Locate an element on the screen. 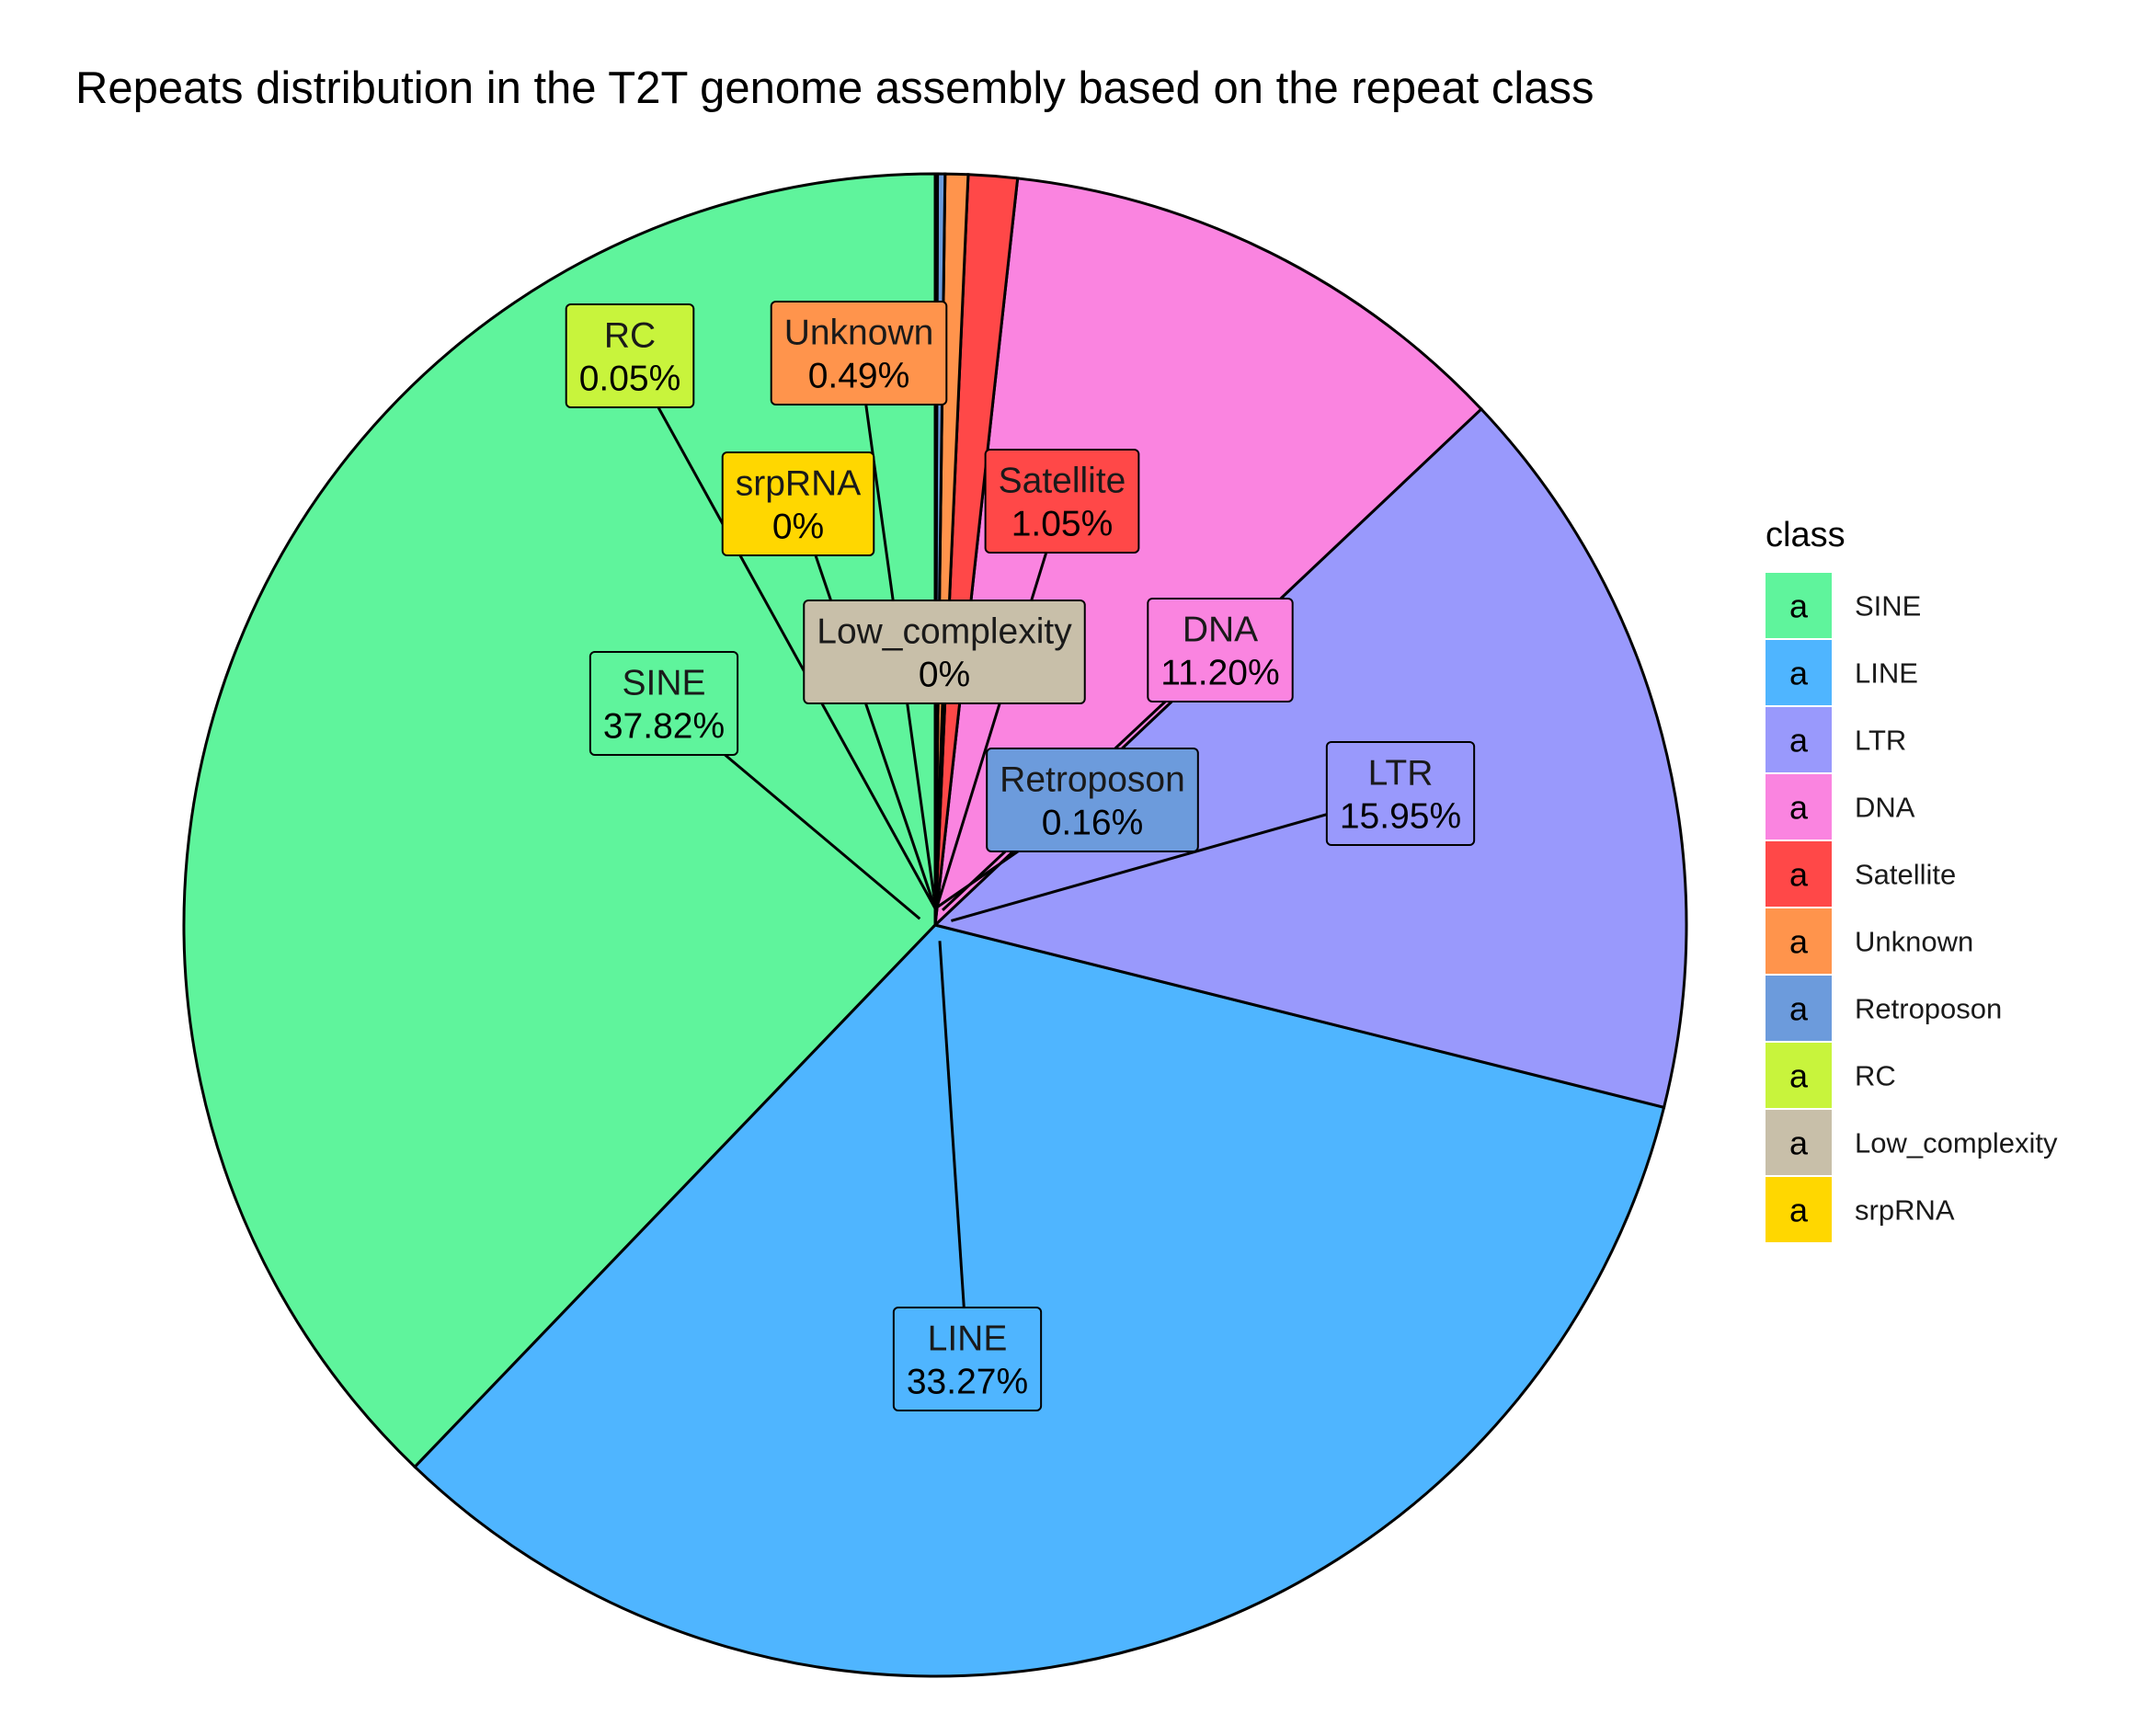 Image resolution: width=2137 pixels, height=1736 pixels. slice-label-value: 11.20% is located at coordinates (1219, 673).